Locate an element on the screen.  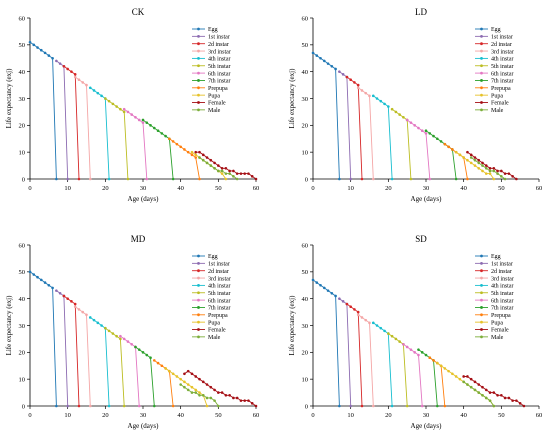
y-tick-label: 20 is located at coordinates (305, 126).